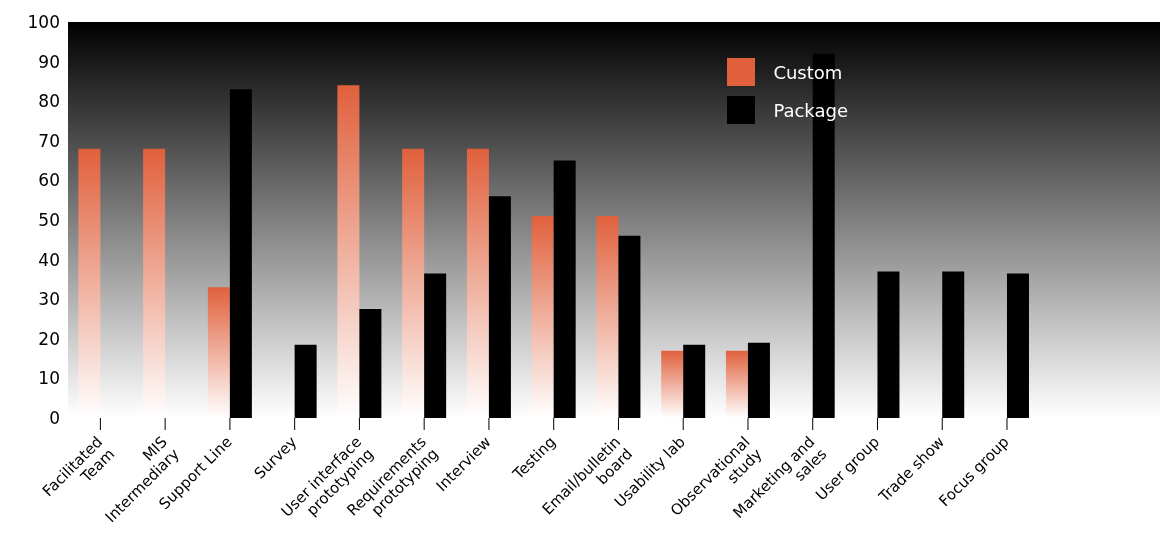 Image resolution: width=1175 pixels, height=552 pixels. I want to click on y-tick-label: 0, so click(54, 418).